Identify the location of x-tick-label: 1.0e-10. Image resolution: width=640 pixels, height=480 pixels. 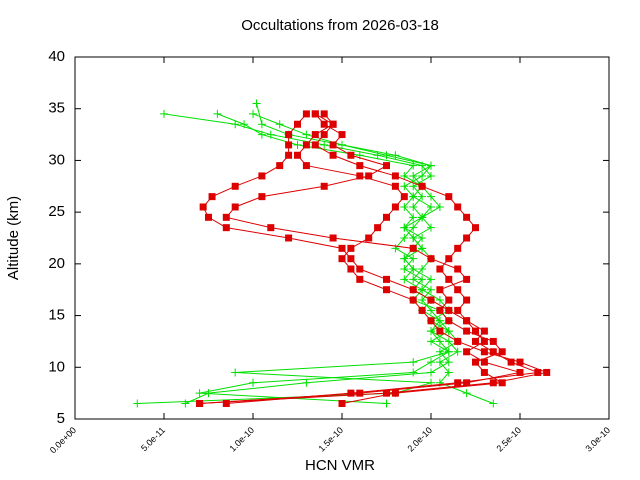
(241, 439).